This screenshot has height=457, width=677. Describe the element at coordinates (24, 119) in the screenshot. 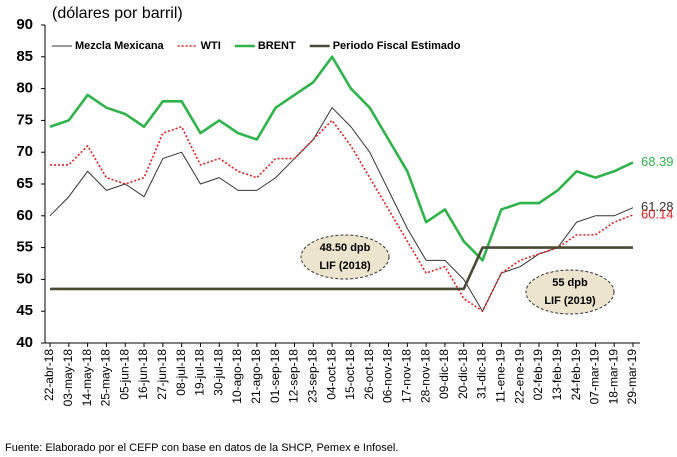

I see `y-tick-label: 75` at that location.